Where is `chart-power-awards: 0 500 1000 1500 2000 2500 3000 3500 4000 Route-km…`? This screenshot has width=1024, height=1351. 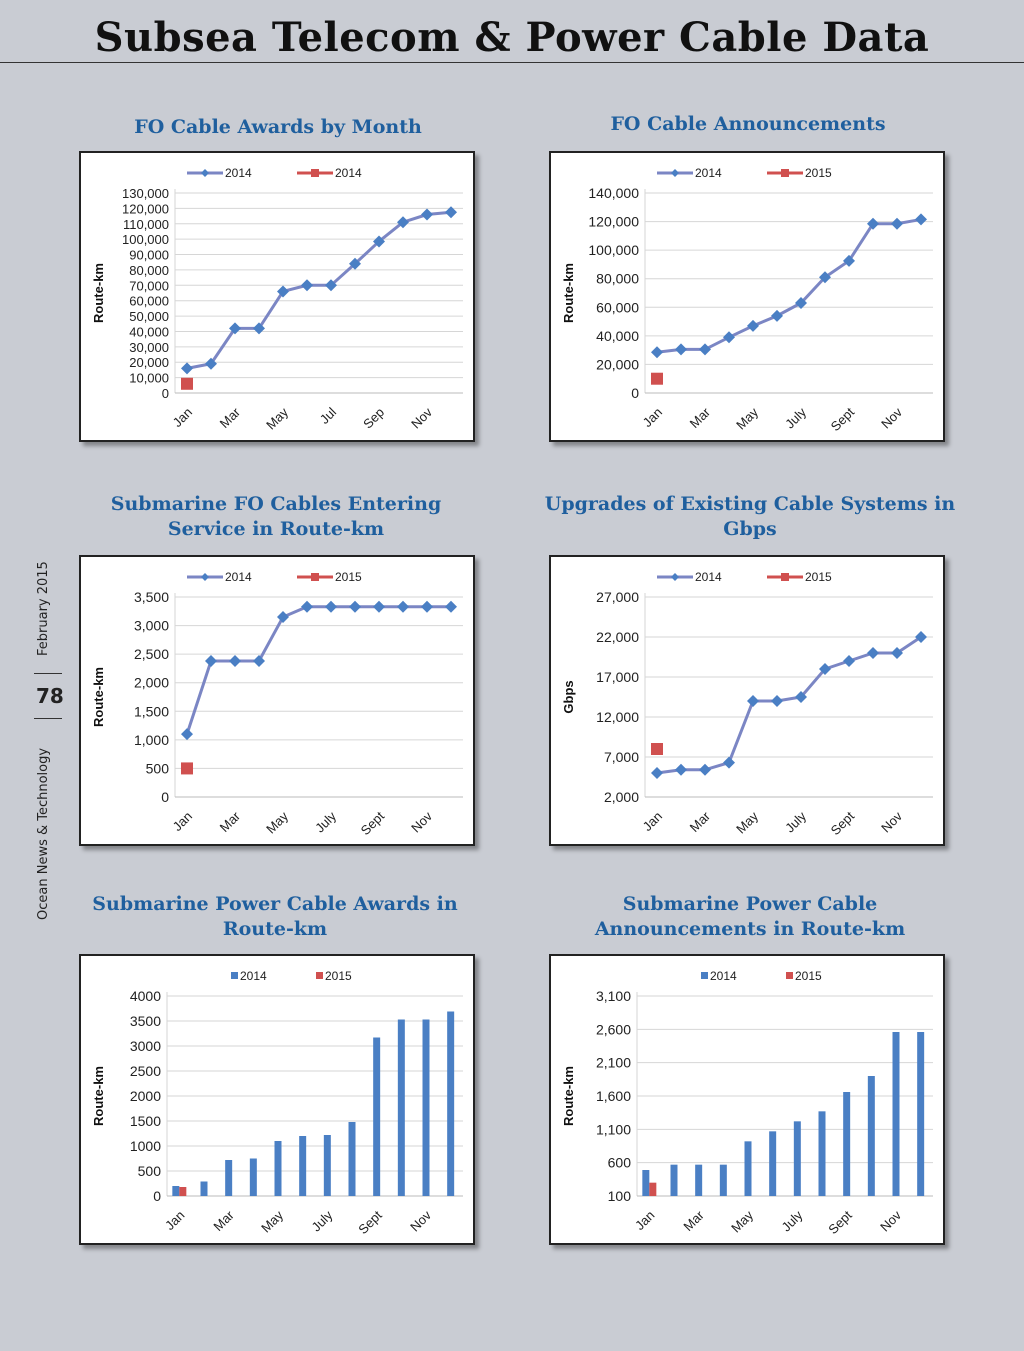 chart-power-awards: 0 500 1000 1500 2000 2500 3000 3500 4000 Route-km… is located at coordinates (277, 1099).